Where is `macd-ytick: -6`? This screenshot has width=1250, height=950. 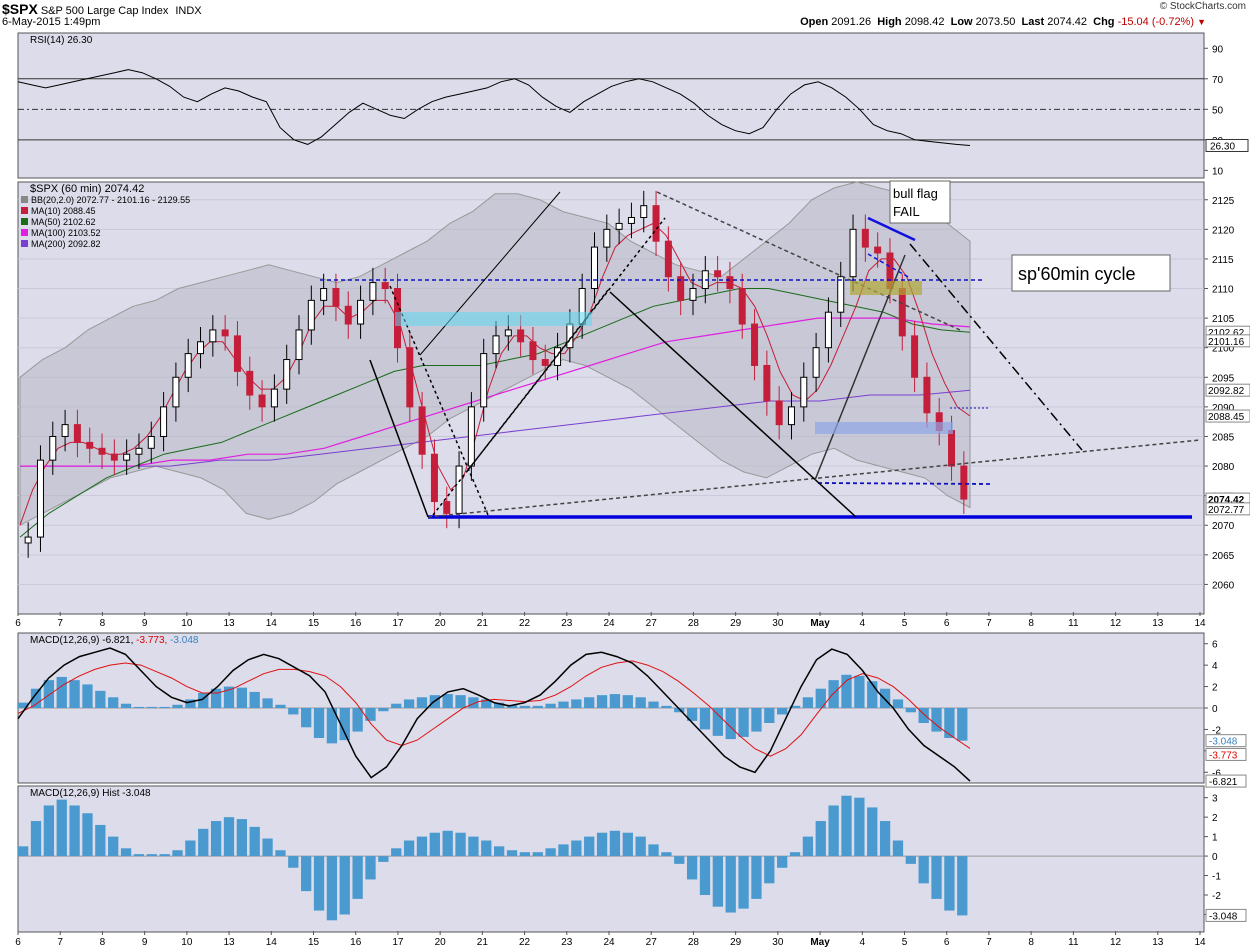
macd-ytick: -6 is located at coordinates (1216, 773).